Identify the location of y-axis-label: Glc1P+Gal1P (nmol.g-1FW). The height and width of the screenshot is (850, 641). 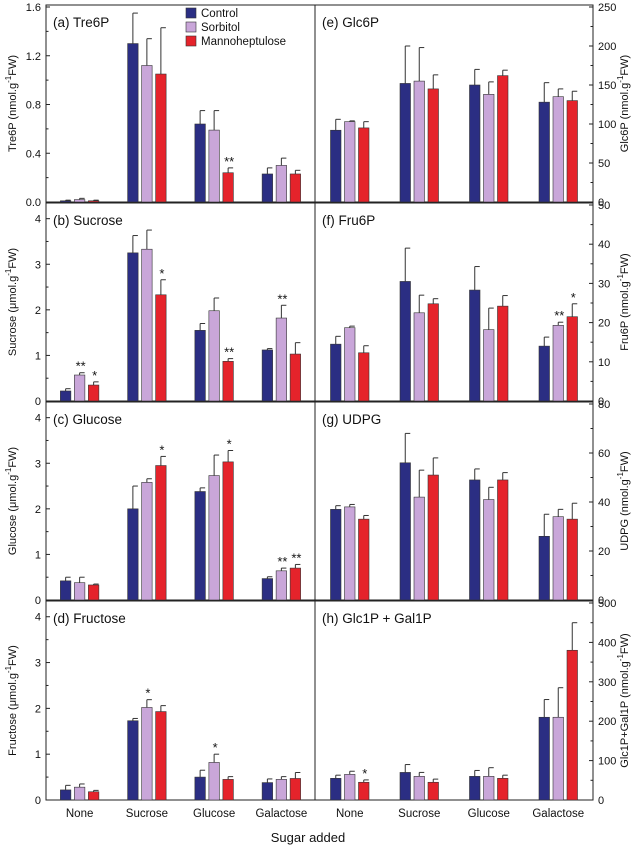
(623, 700).